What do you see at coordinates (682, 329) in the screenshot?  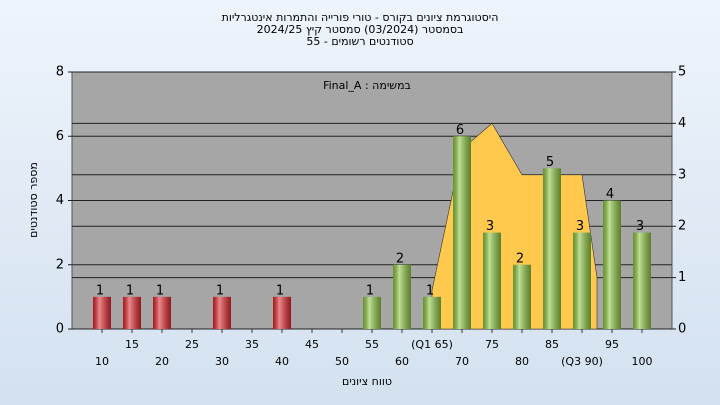 I see `y2-tick-label: 0` at bounding box center [682, 329].